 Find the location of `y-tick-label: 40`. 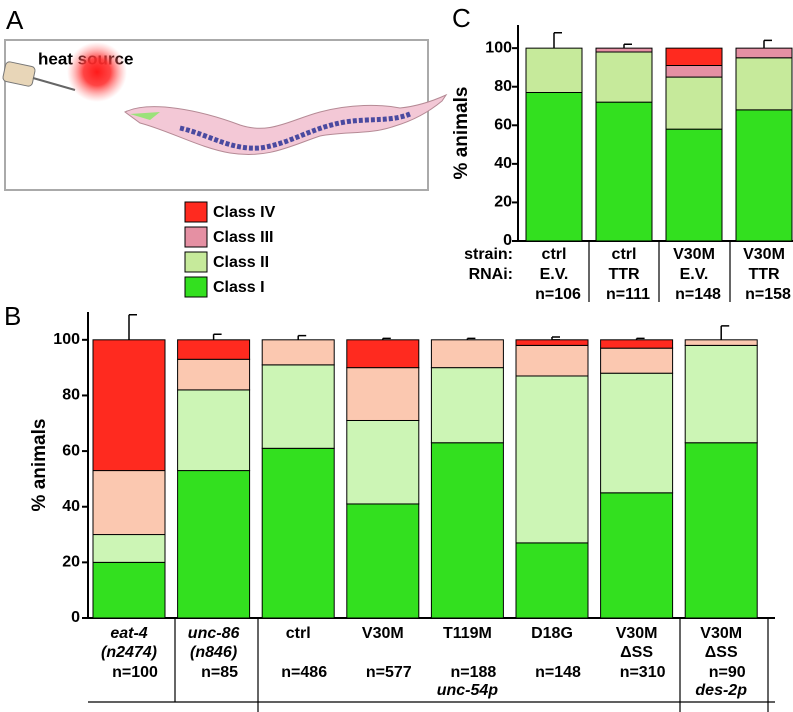

y-tick-label: 40 is located at coordinates (503, 163).